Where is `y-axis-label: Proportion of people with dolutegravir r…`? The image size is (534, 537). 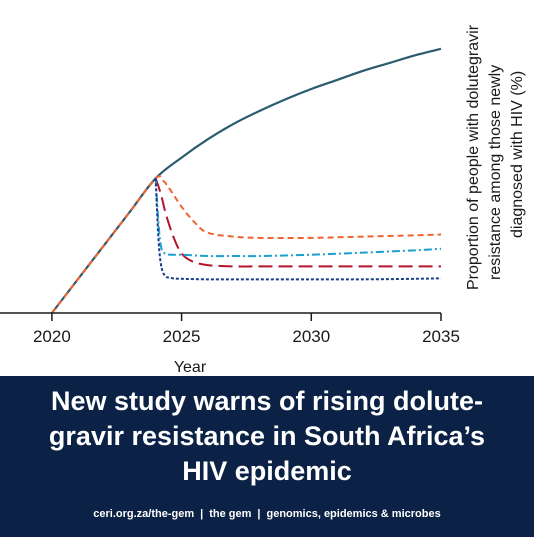
y-axis-label: Proportion of people with dolutegravir r… is located at coordinates (495, 157).